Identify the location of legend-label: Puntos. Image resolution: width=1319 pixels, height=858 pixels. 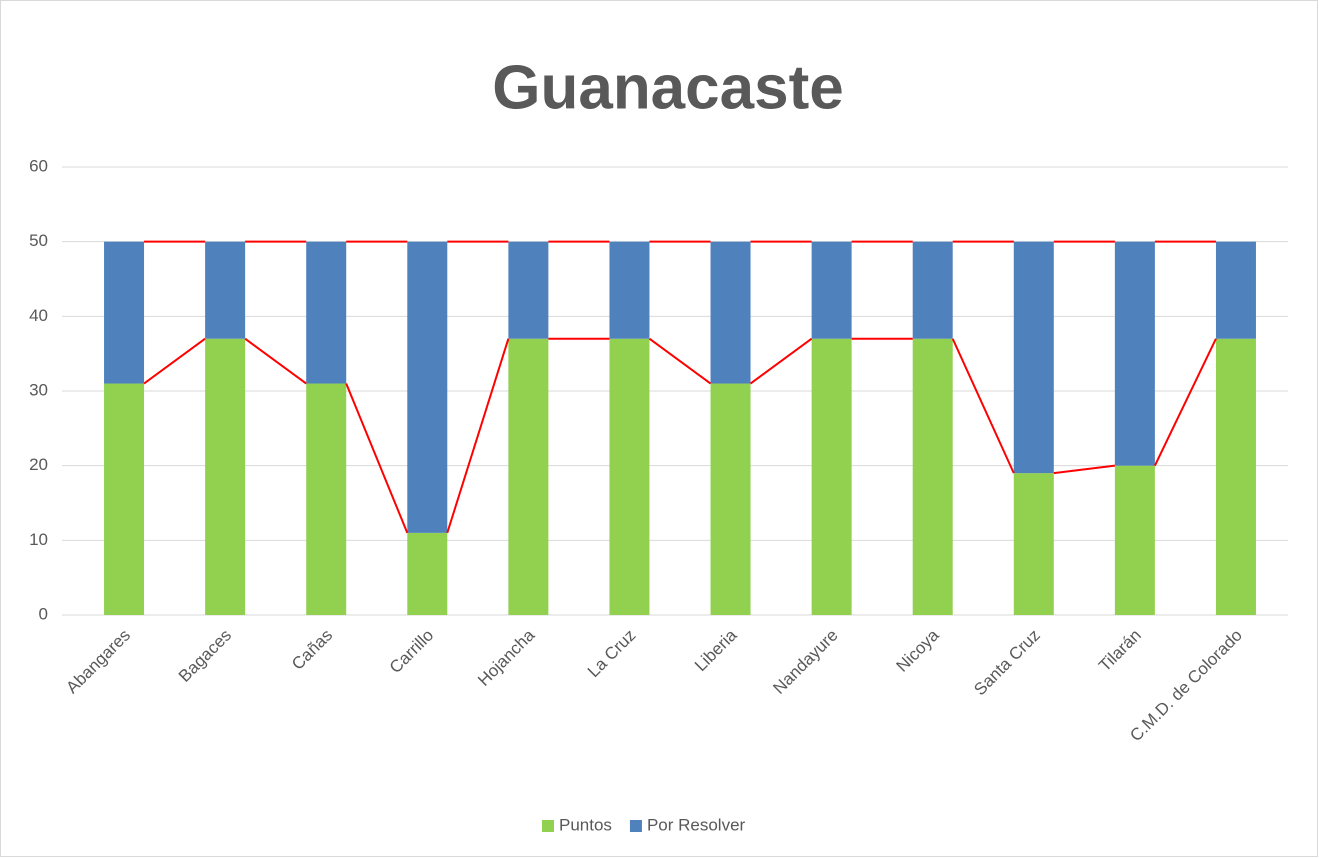
(585, 824).